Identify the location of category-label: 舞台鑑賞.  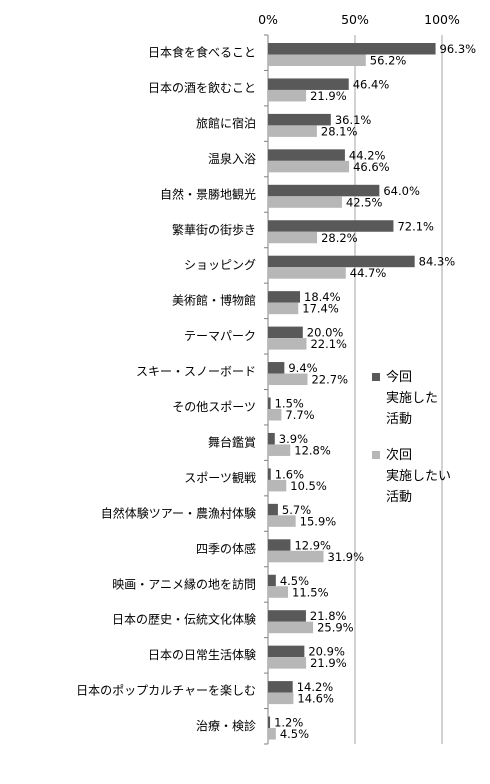
(232, 441).